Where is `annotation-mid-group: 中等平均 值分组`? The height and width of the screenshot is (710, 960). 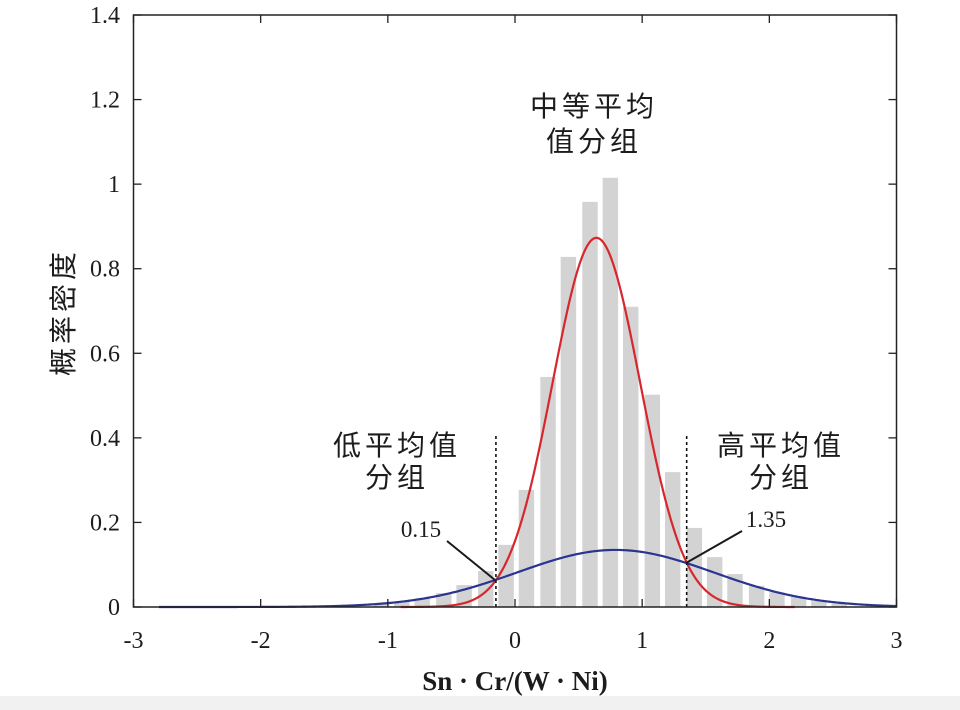
annotation-mid-group: 中等平均 值分组 is located at coordinates (594, 124).